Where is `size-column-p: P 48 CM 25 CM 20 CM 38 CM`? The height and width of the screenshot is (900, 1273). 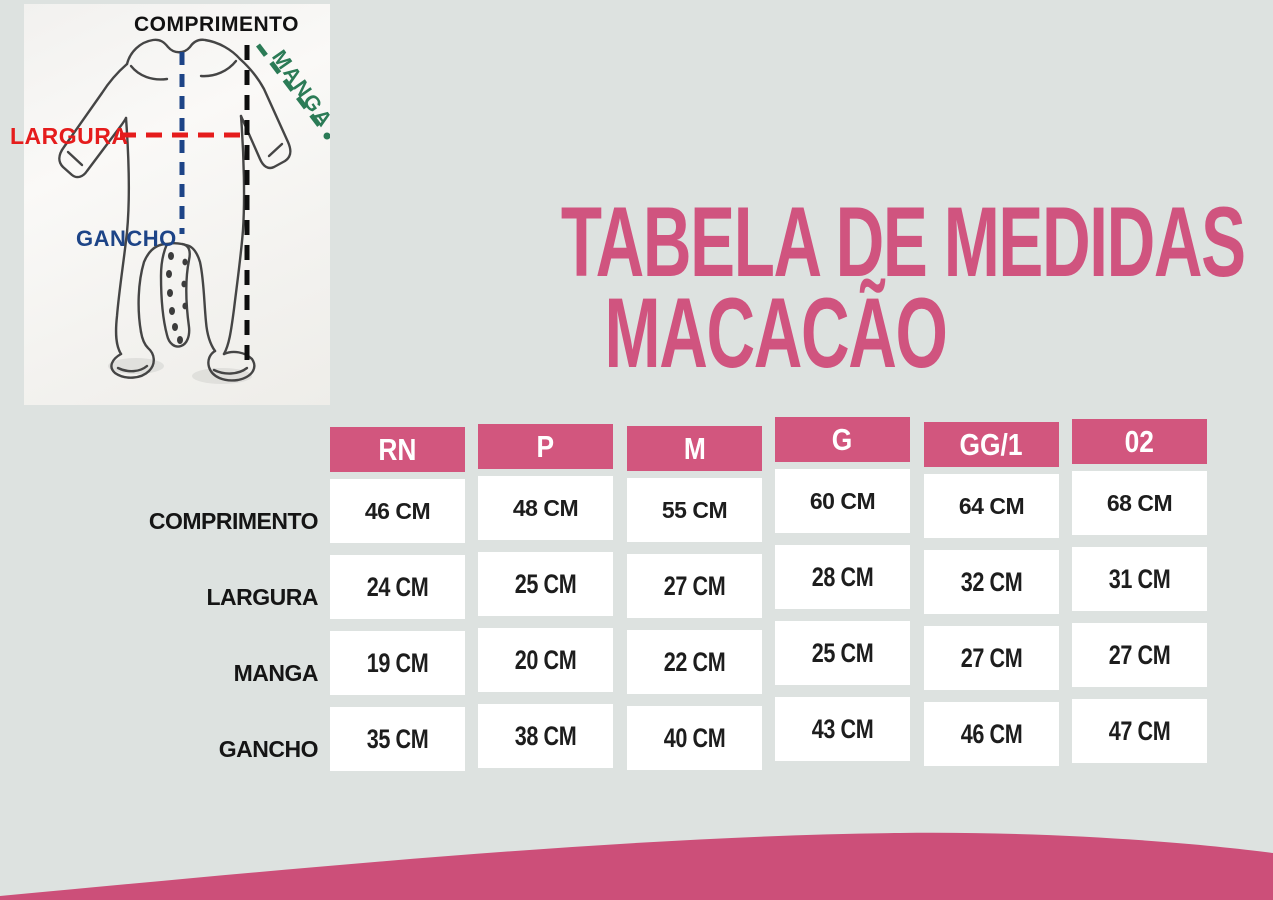
size-column-p: P 48 CM 25 CM 20 CM 38 CM is located at coordinates (545, 596).